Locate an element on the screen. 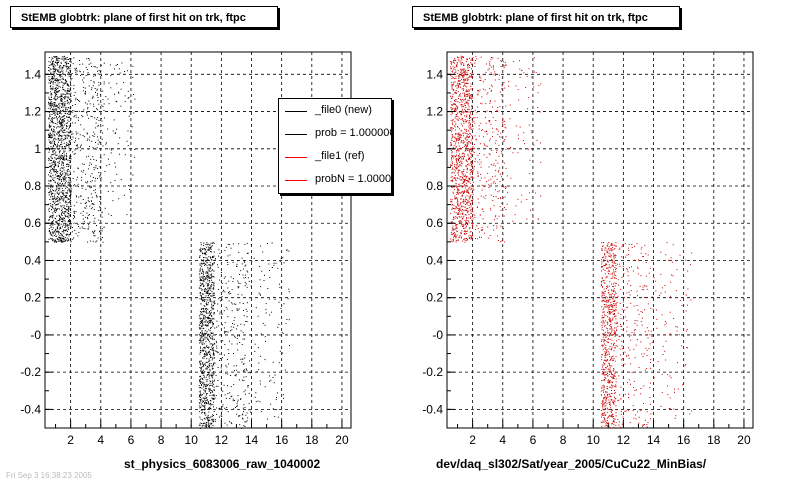 This screenshot has height=480, width=800. y-tick-label: -0.2 is located at coordinates (30, 372).